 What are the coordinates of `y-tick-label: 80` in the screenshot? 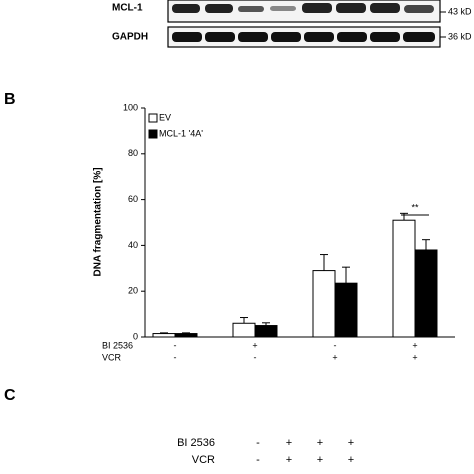 It's located at (133, 153).